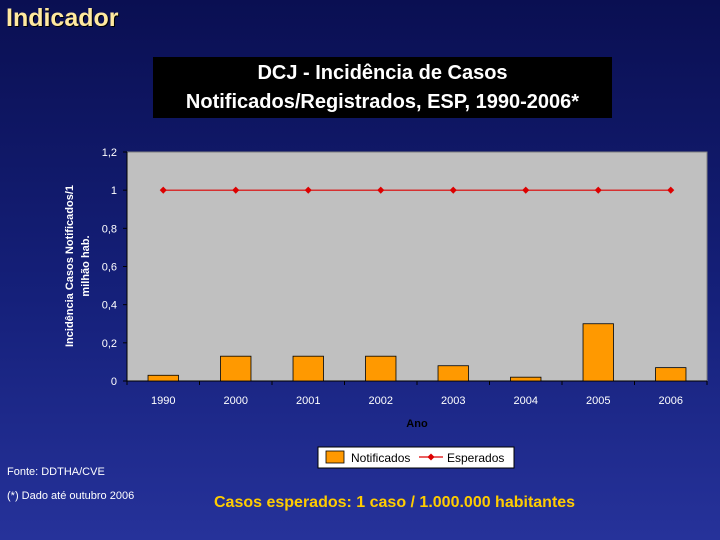  What do you see at coordinates (671, 374) in the screenshot?
I see `bar-2006` at bounding box center [671, 374].